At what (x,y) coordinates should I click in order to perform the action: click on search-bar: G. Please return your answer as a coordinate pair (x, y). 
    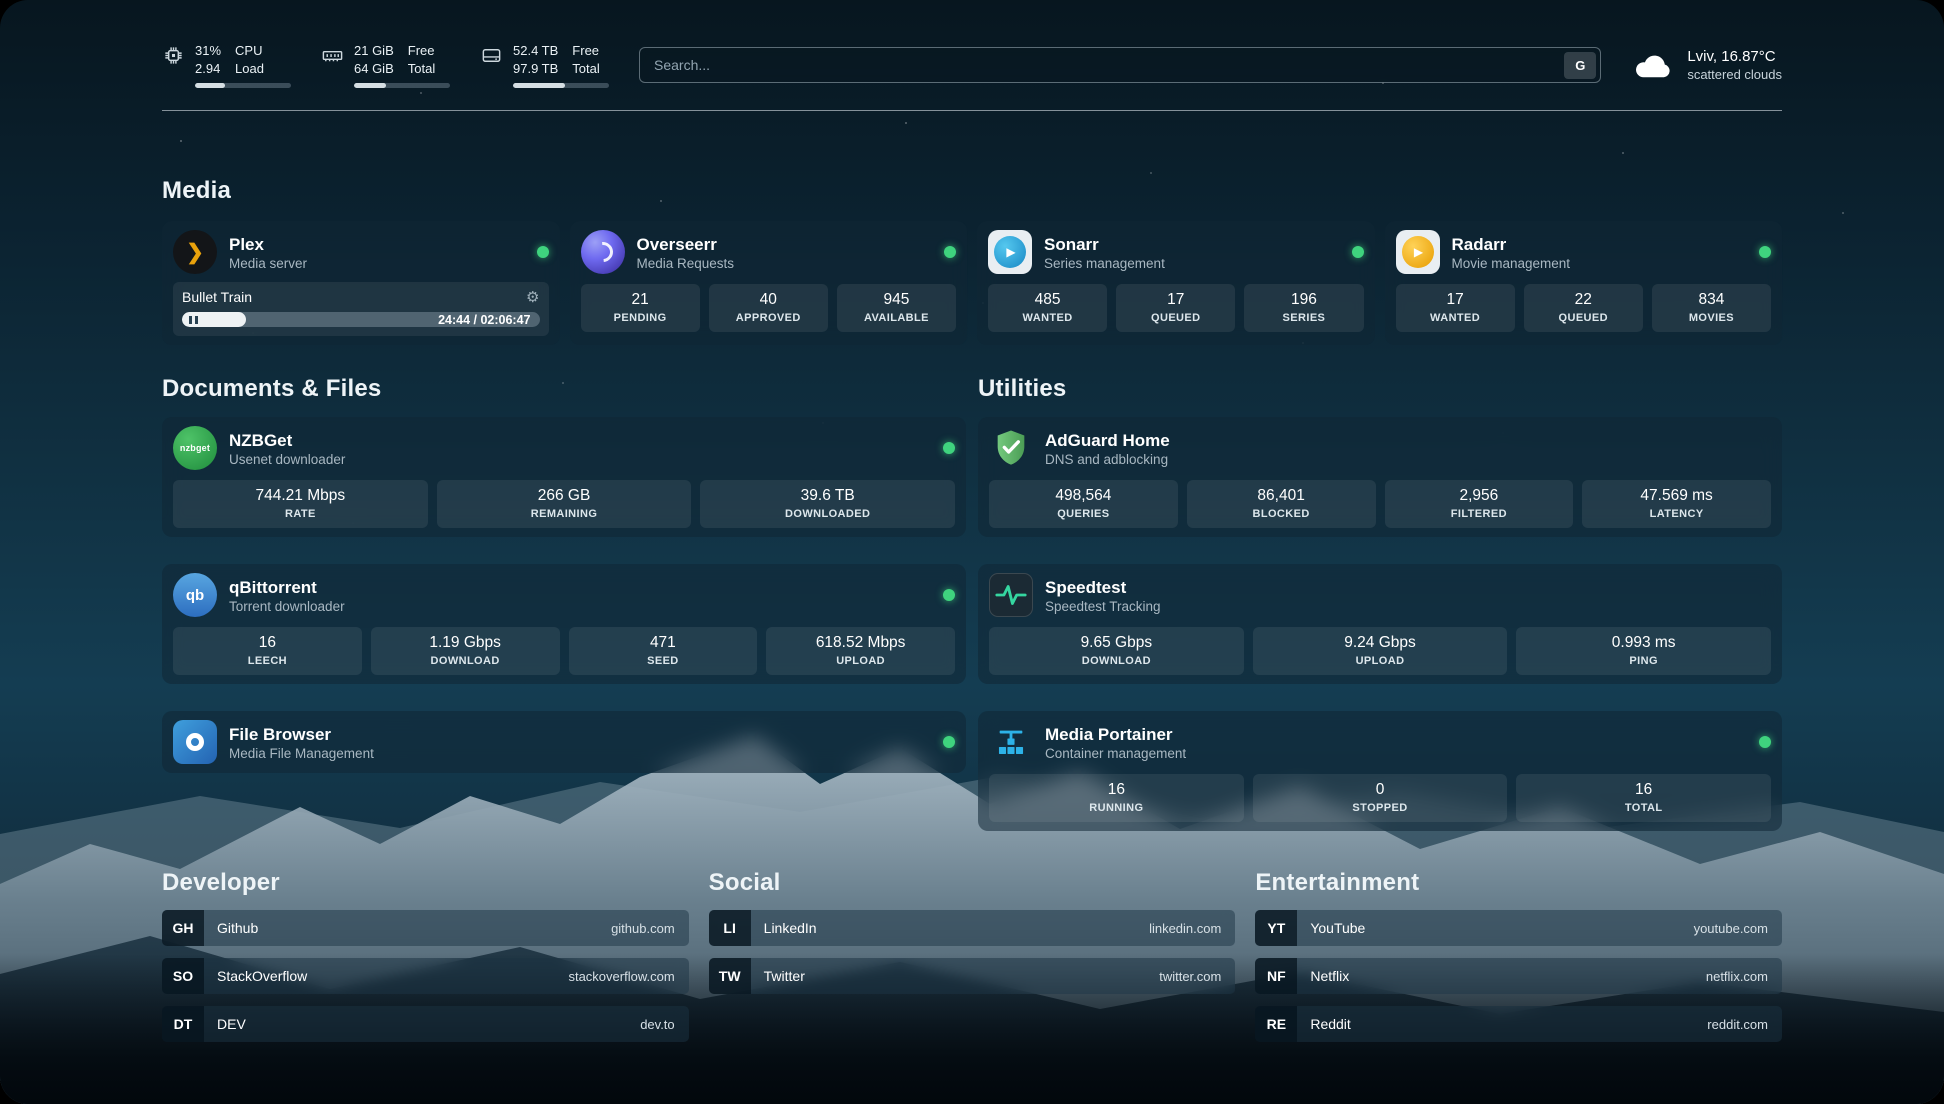
    Looking at the image, I should click on (1120, 65).